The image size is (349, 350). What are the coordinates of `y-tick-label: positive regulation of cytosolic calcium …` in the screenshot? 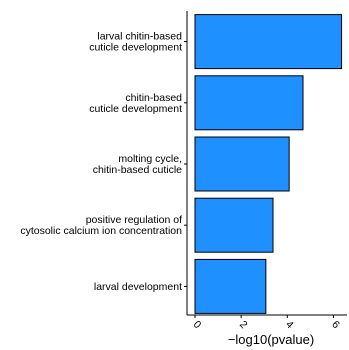 It's located at (101, 225).